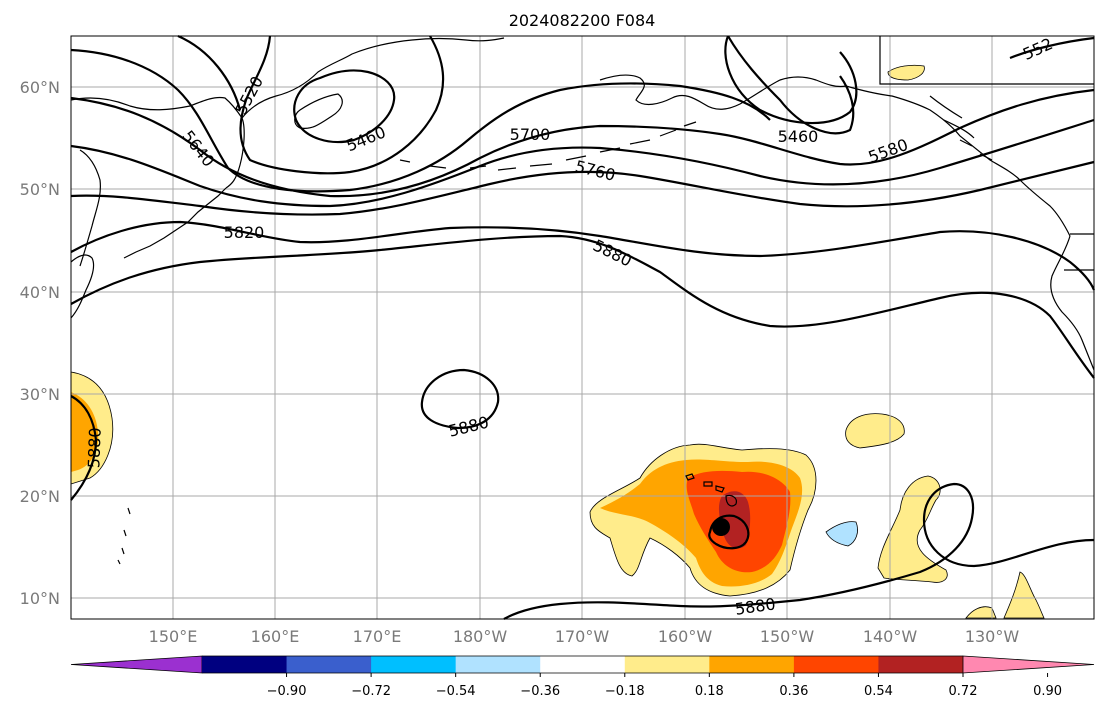 This screenshot has height=712, width=1105. Describe the element at coordinates (371, 691) in the screenshot. I see `colorbar-tick-label: −0.72` at that location.